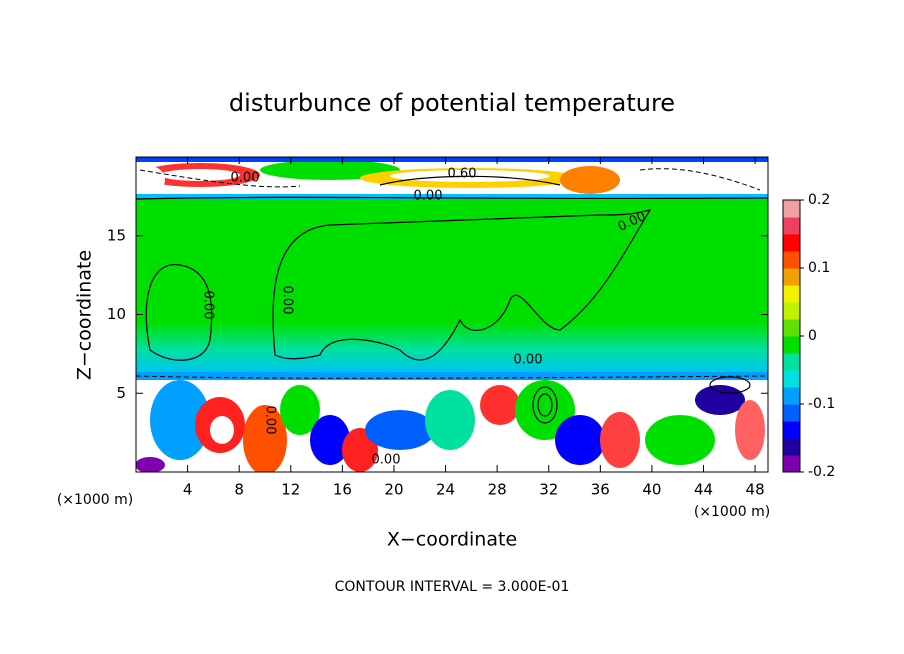  Describe the element at coordinates (116, 235) in the screenshot. I see `y-tick-label: 15` at that location.